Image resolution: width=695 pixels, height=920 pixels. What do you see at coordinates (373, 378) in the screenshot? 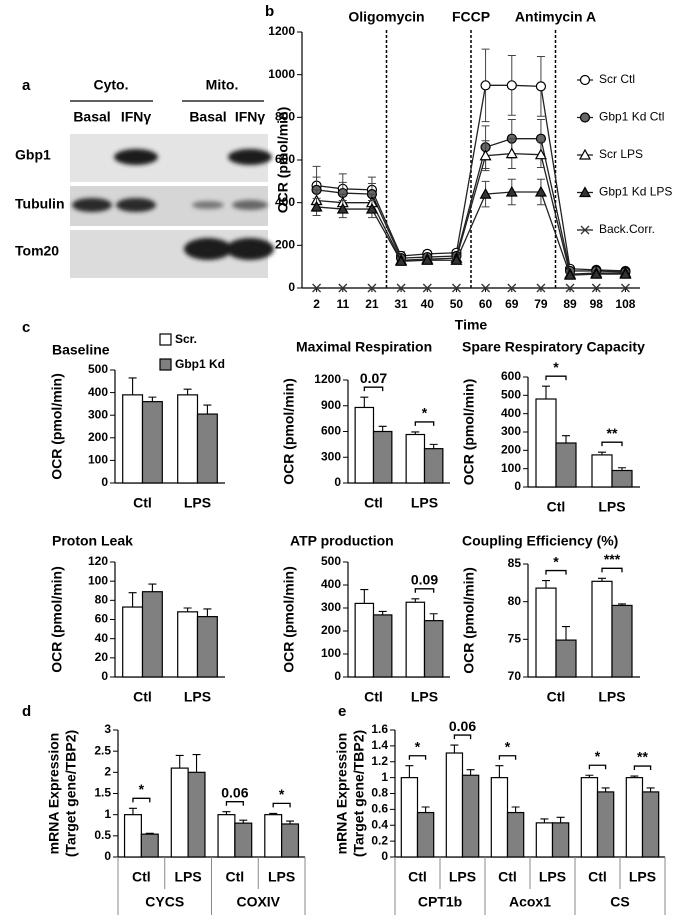
I see `significance-label: 0.07` at bounding box center [373, 378].